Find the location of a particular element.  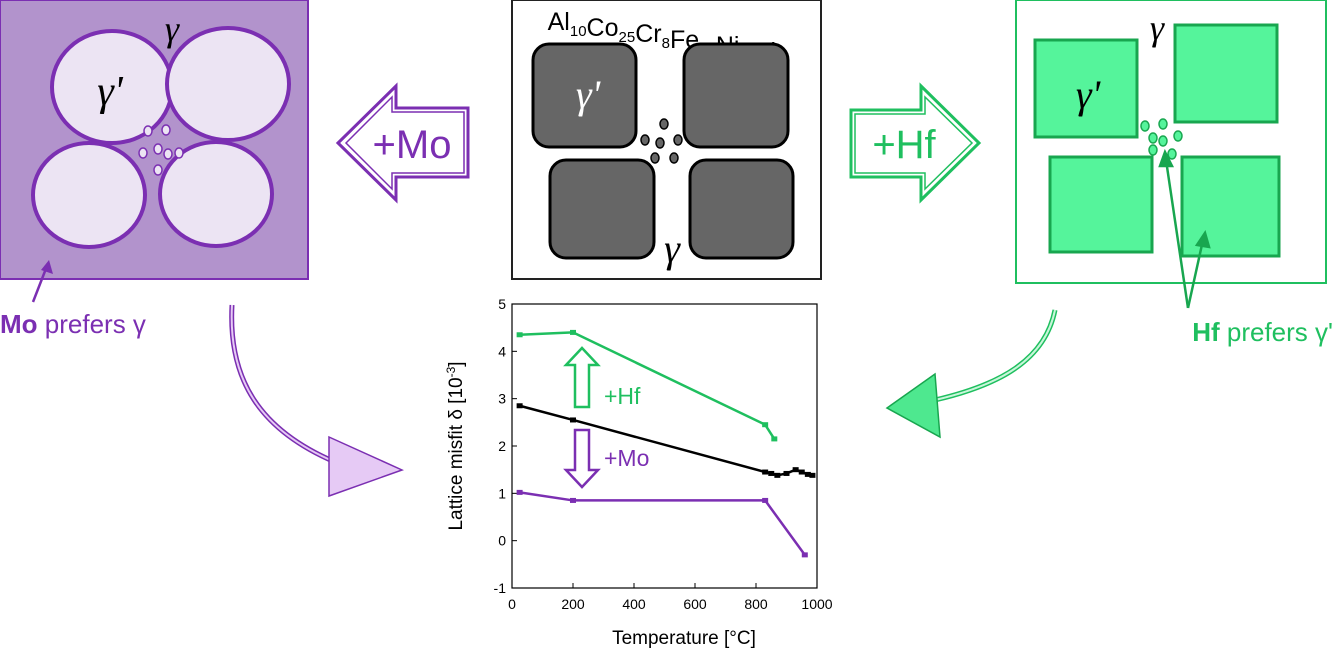

center-gamma-label: γ is located at coordinates (672, 248).